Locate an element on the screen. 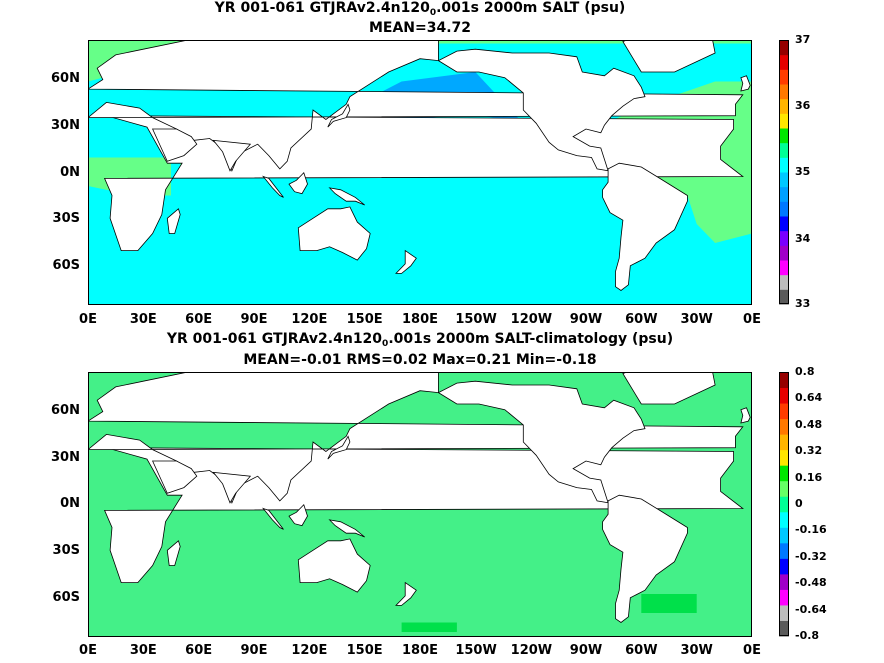 The image size is (884, 663). panel2-cbar-tick-9: -0.64 is located at coordinates (811, 609).